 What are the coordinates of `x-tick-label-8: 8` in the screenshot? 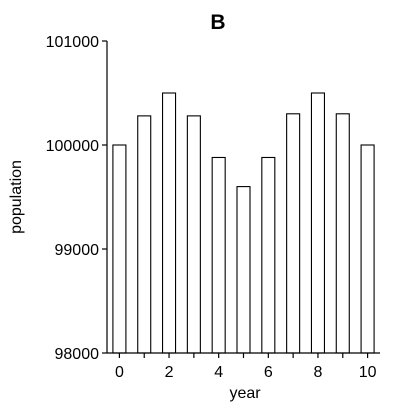 It's located at (318, 372).